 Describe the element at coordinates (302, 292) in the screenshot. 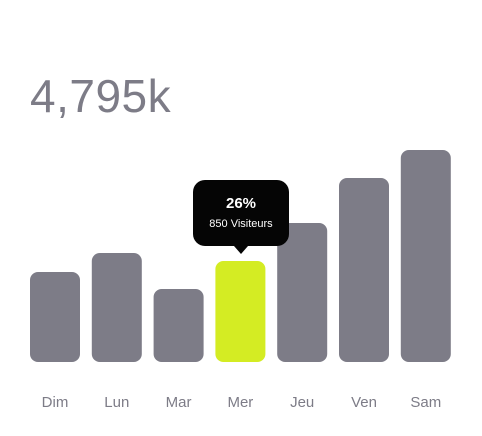

I see `bar-jeu` at that location.